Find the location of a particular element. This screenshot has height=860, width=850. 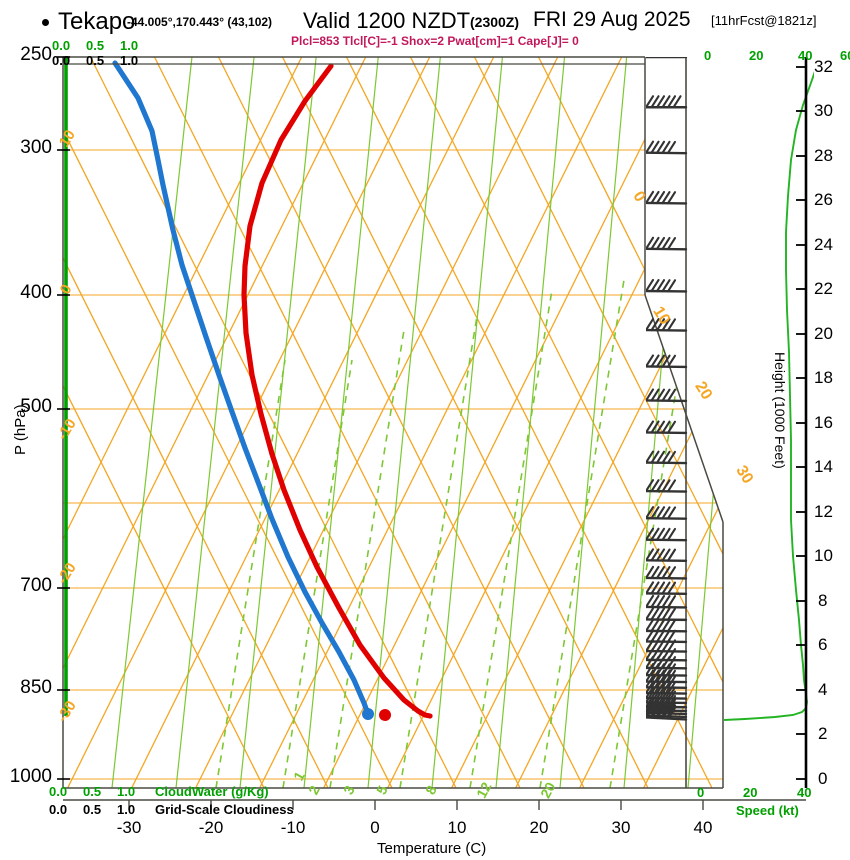

valid-time: Valid 1200 NZDT is located at coordinates (387, 20).